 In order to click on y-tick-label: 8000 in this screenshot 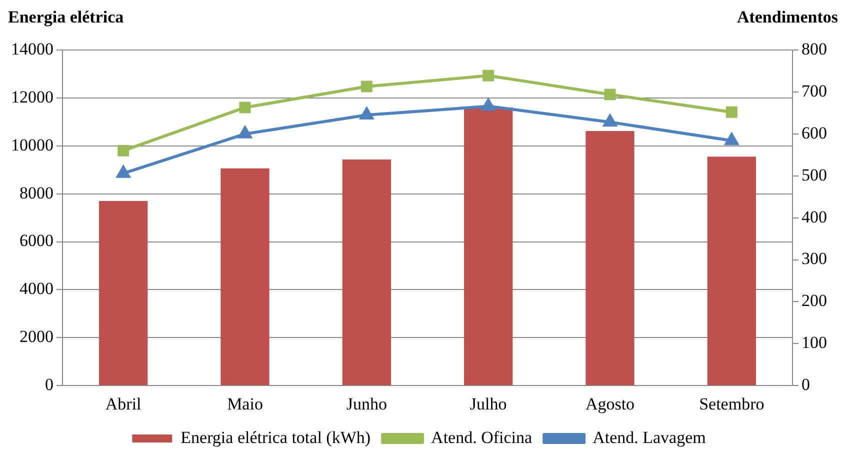, I will do `click(37, 192)`.